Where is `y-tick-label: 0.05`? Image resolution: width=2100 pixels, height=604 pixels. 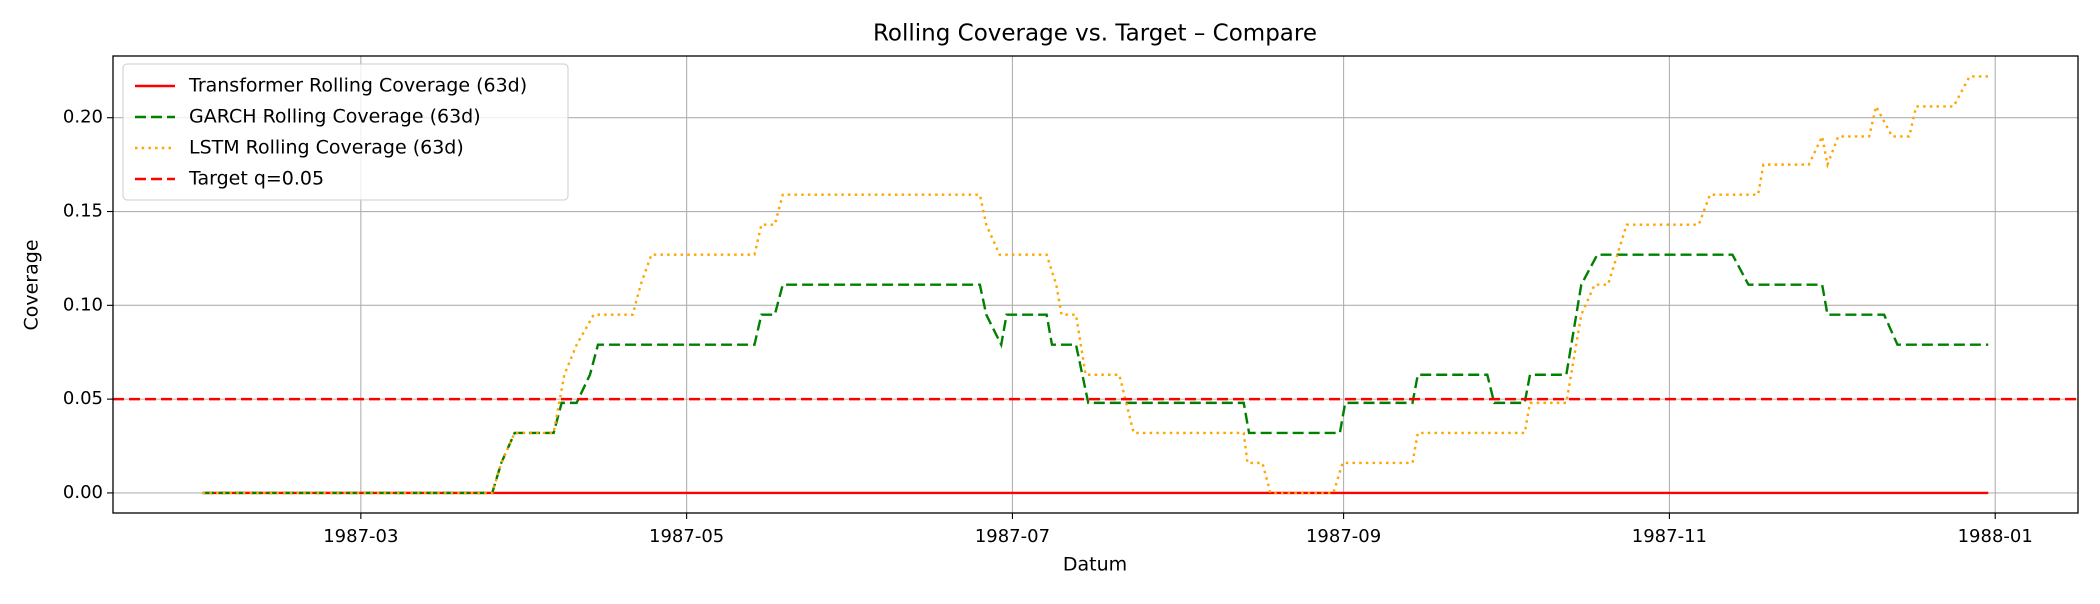
y-tick-label: 0.05 is located at coordinates (83, 398).